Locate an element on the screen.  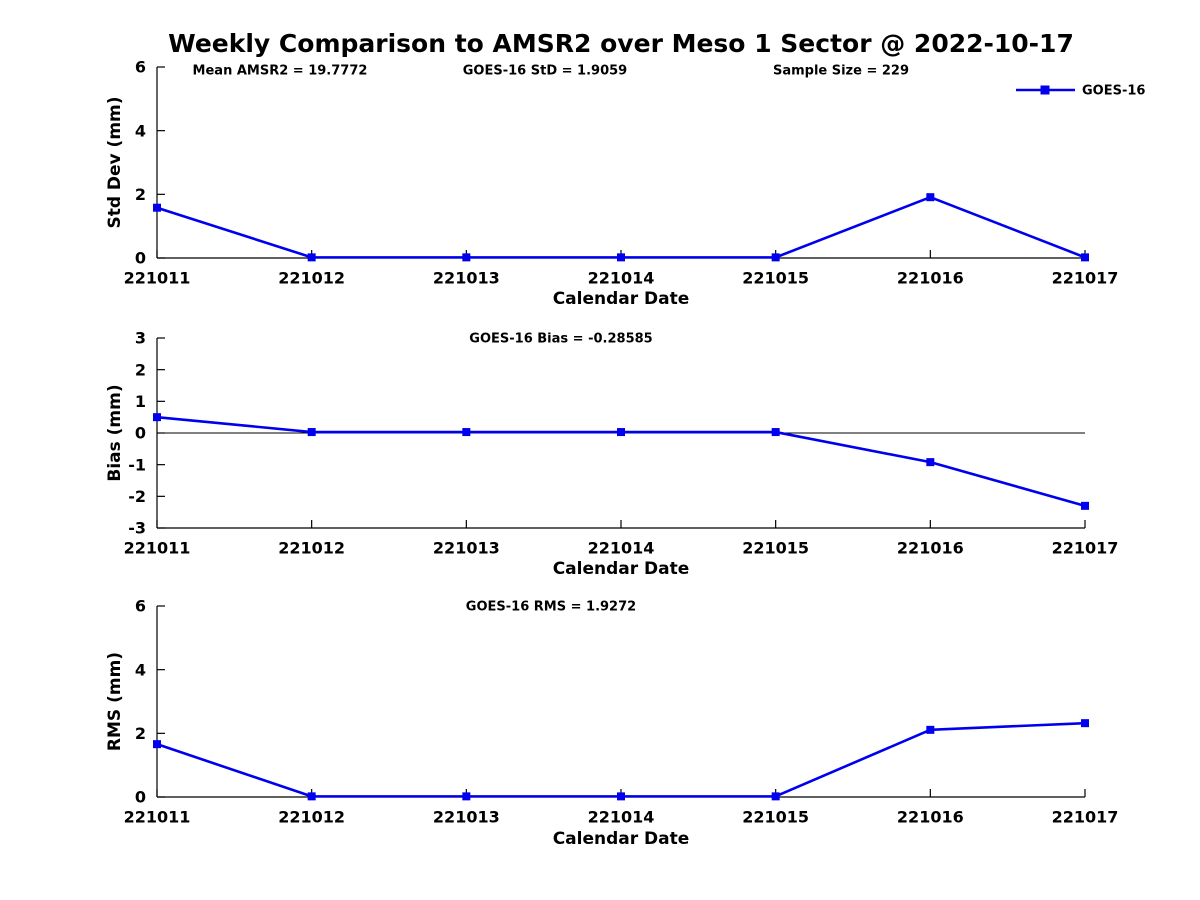
std-dev-x-axis-label: Calendar Date is located at coordinates (621, 299).